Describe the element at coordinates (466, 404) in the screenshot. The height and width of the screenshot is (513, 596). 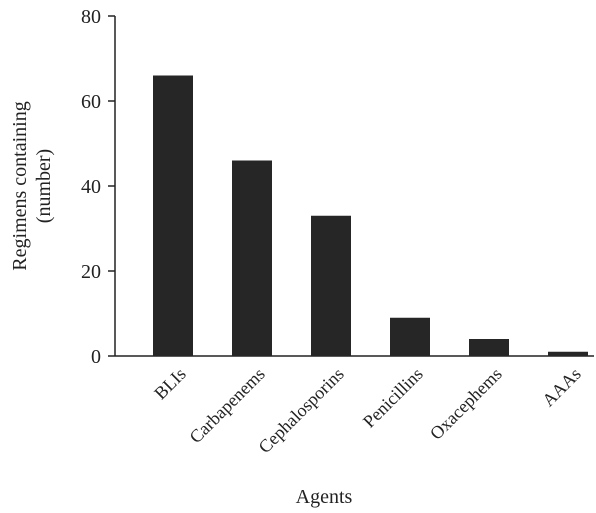
I see `x-tick-label: Oxacephems` at that location.